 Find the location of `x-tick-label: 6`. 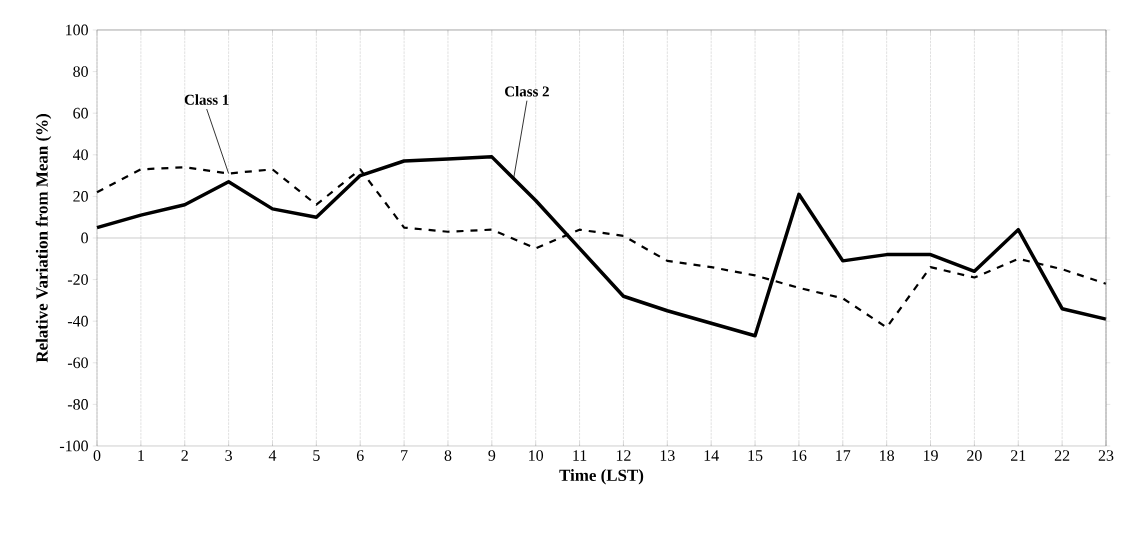

x-tick-label: 6 is located at coordinates (360, 455).